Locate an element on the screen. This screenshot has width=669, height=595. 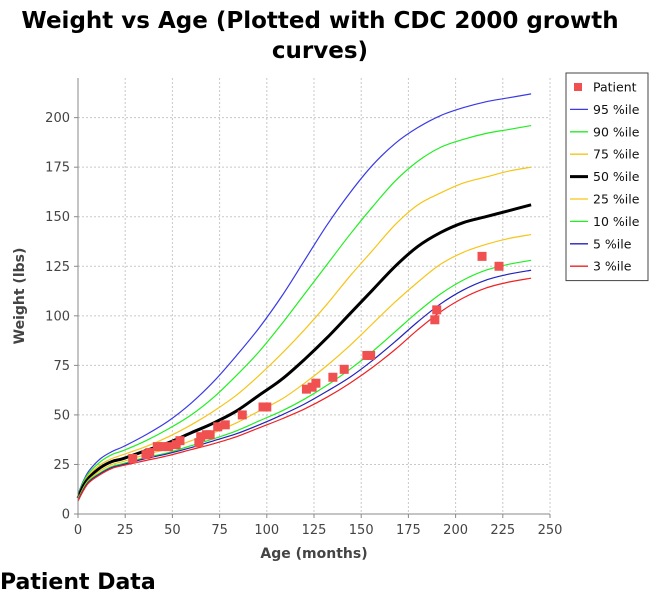
y-tick-label: 150 is located at coordinates (57, 217).